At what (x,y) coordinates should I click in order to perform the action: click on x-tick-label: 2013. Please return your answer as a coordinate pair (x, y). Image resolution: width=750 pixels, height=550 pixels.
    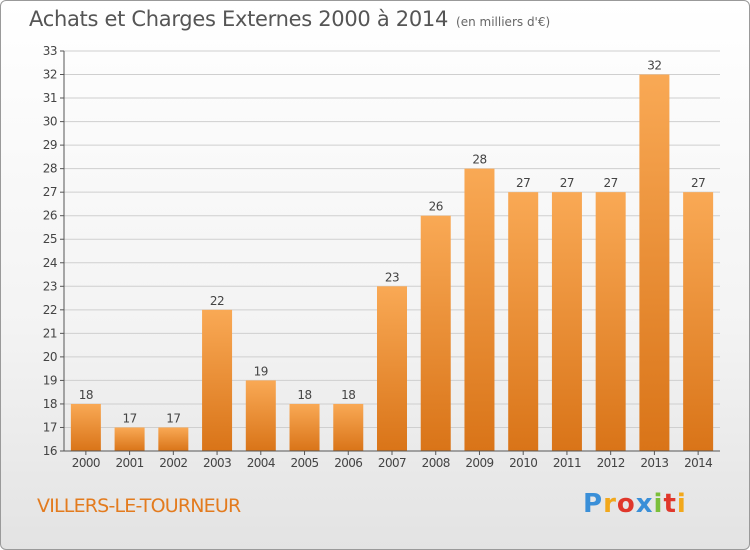
    Looking at the image, I should click on (654, 463).